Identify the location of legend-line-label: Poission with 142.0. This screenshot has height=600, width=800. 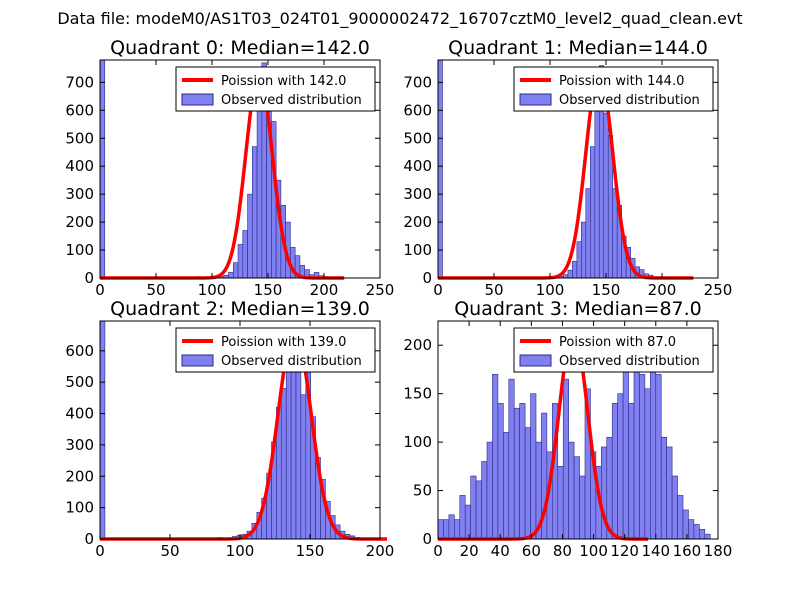
(283, 81).